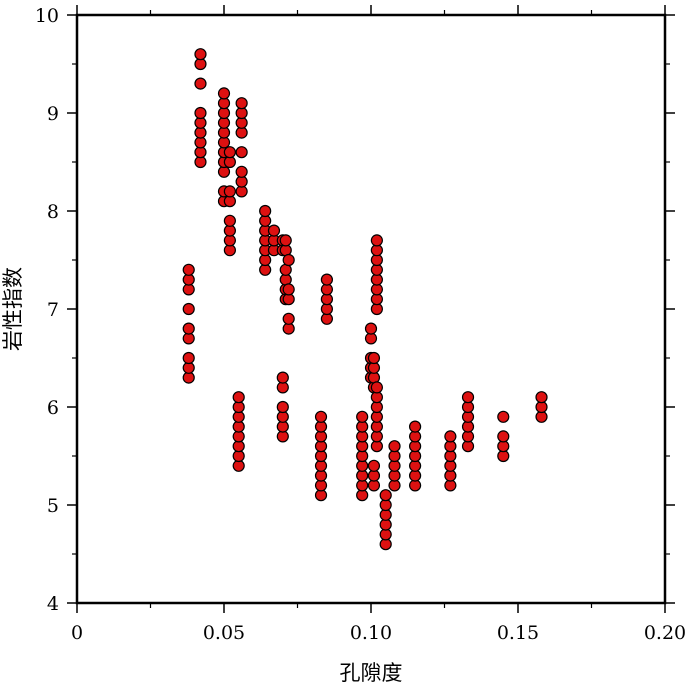 This screenshot has width=700, height=689. What do you see at coordinates (224, 633) in the screenshot?
I see `x-tick-label: 0.05` at bounding box center [224, 633].